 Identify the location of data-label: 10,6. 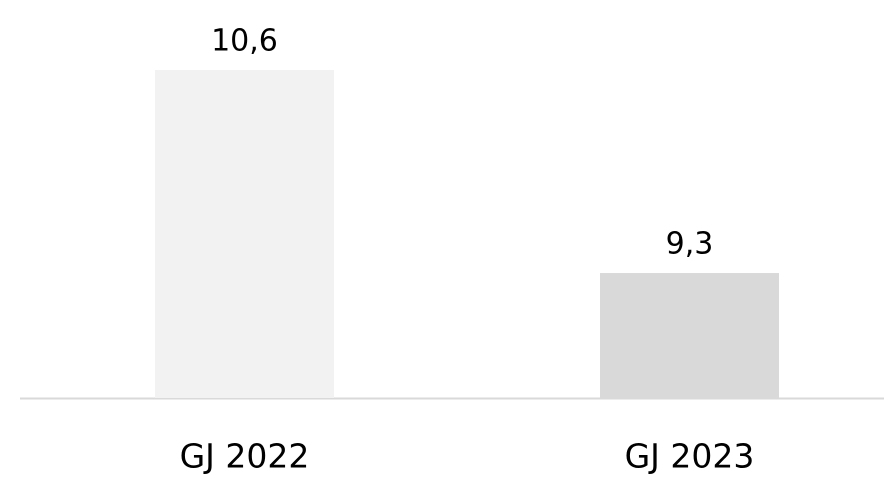
(244, 40).